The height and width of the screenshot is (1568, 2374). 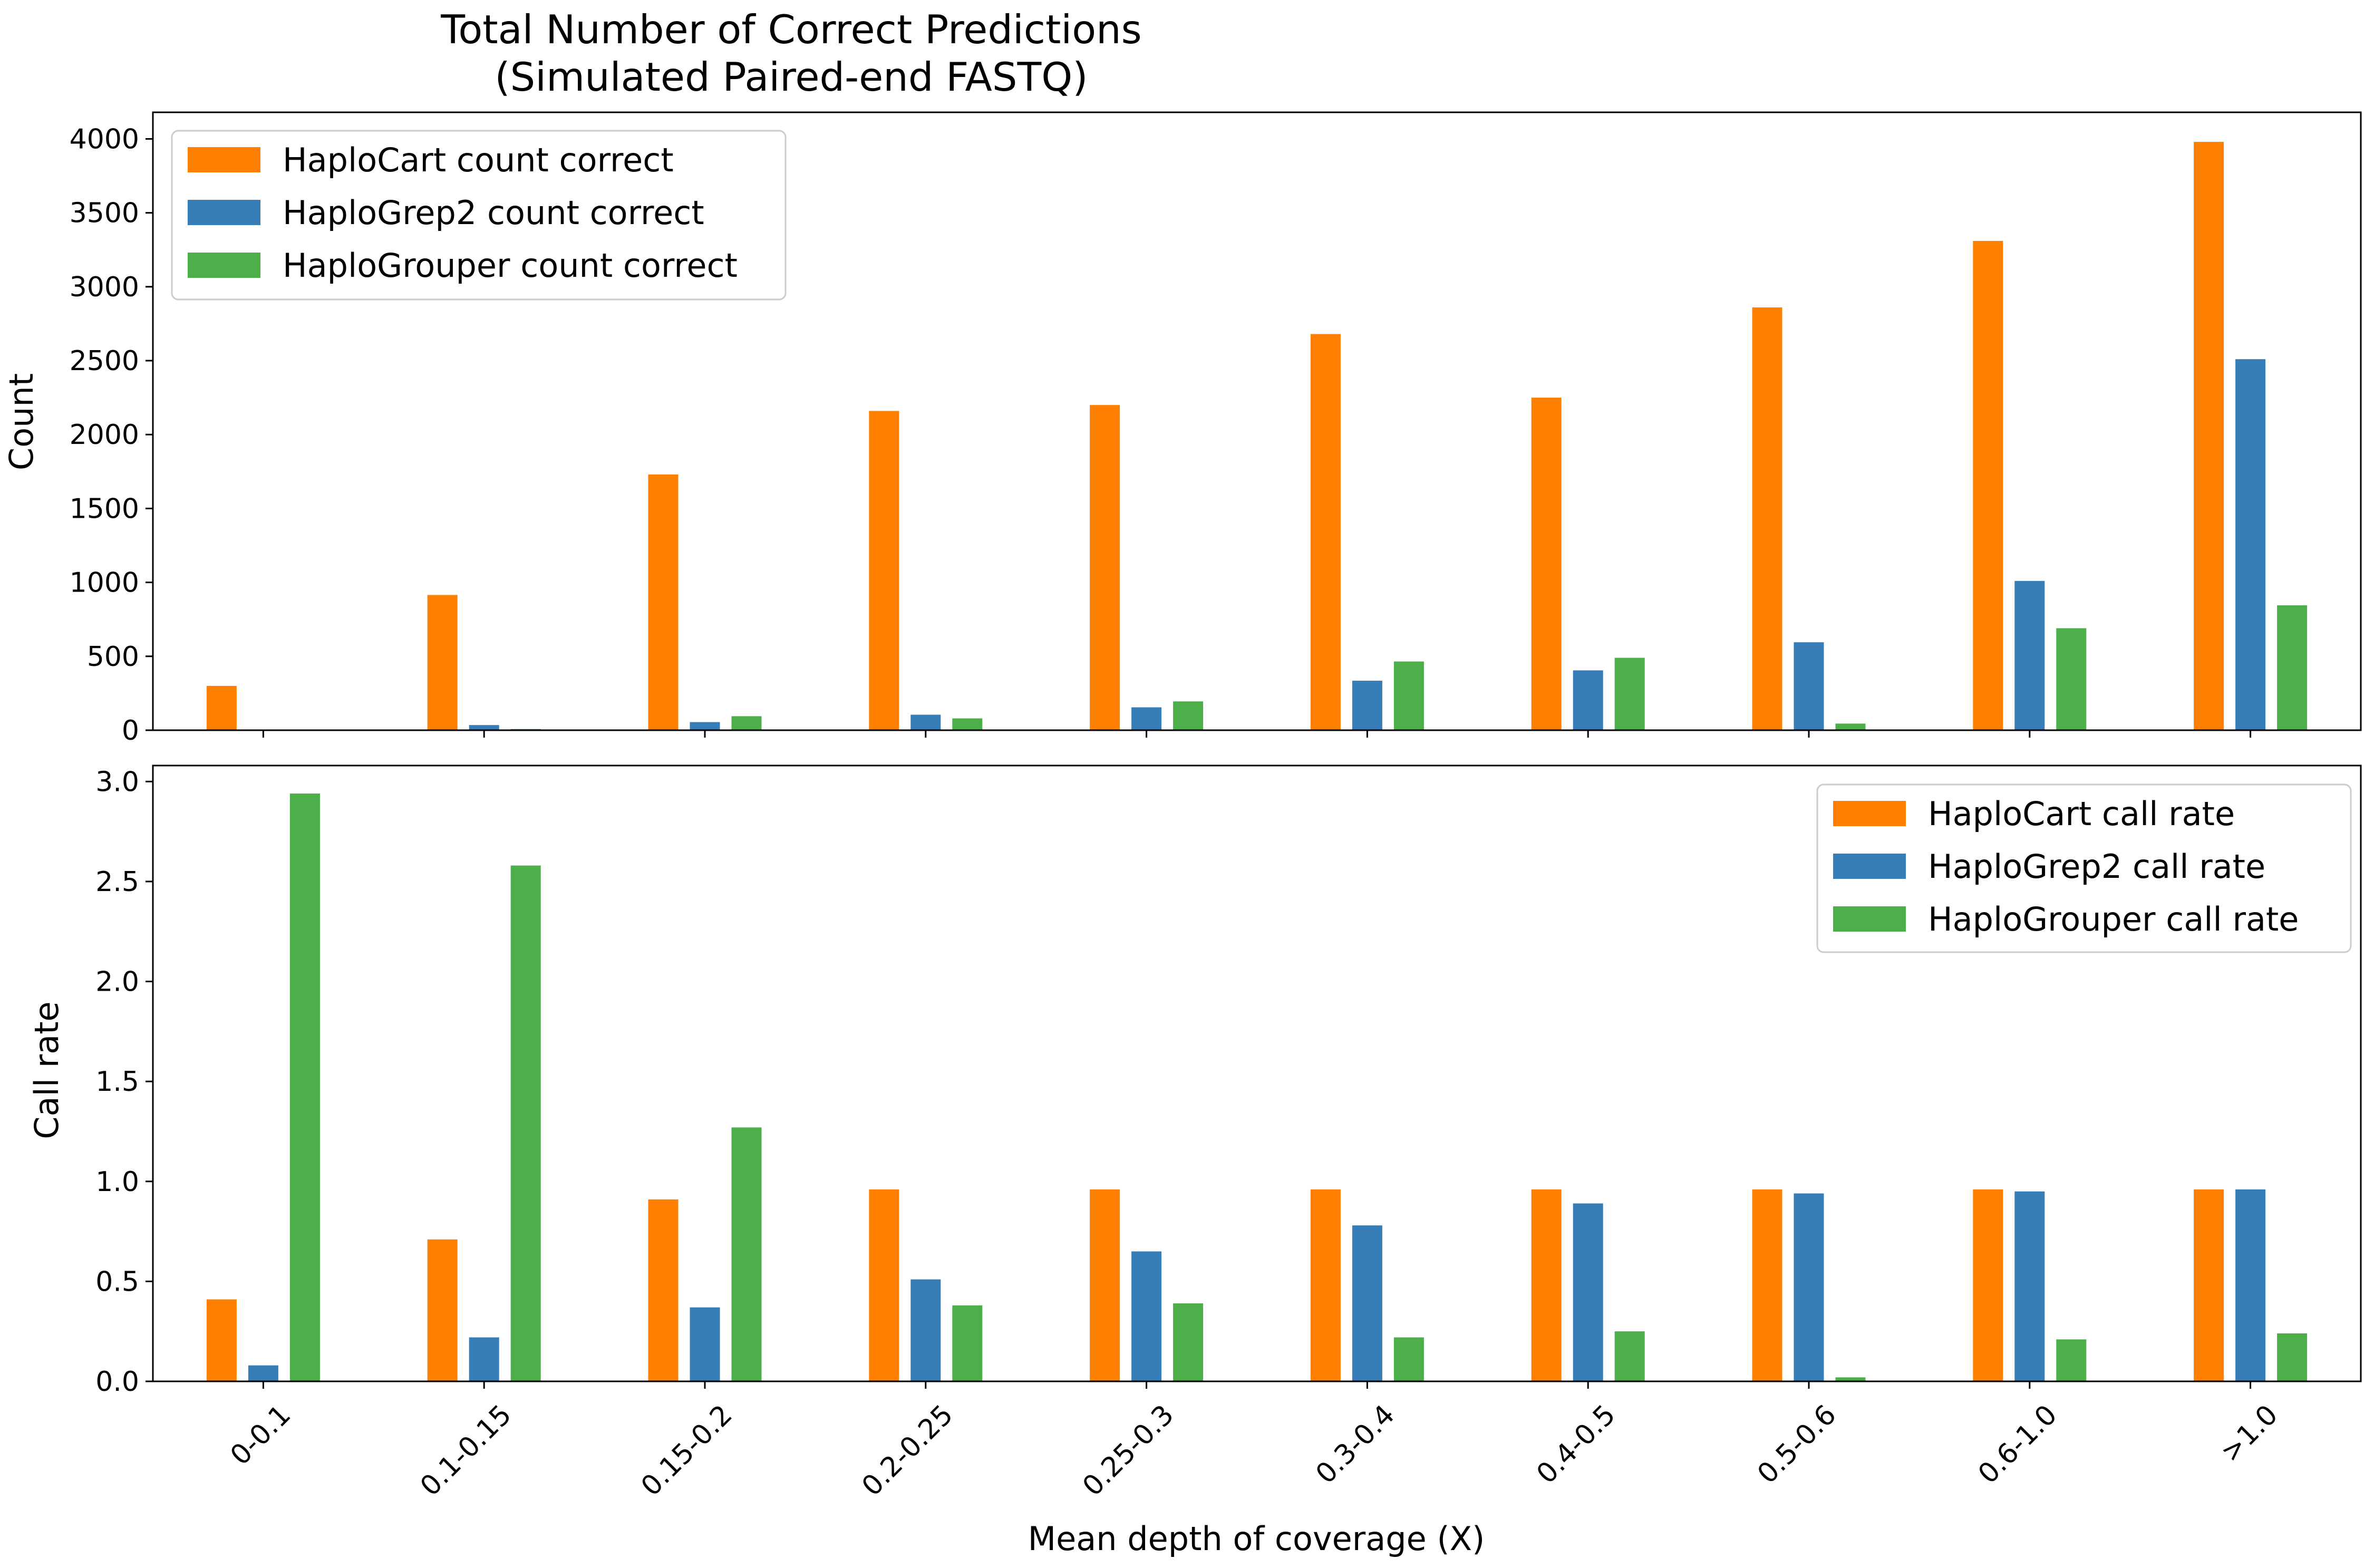 What do you see at coordinates (117, 1282) in the screenshot?
I see `y-tick-label-2-2: 0.5` at bounding box center [117, 1282].